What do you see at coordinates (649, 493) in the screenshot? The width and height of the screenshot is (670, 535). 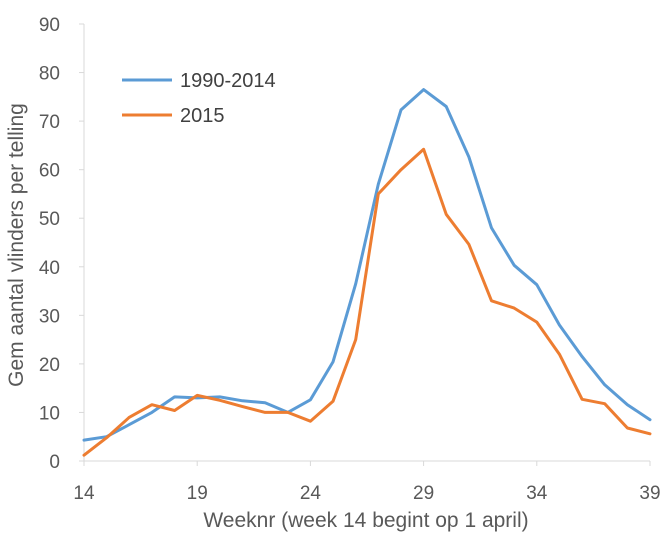 I see `x-tick-label: 39` at bounding box center [649, 493].